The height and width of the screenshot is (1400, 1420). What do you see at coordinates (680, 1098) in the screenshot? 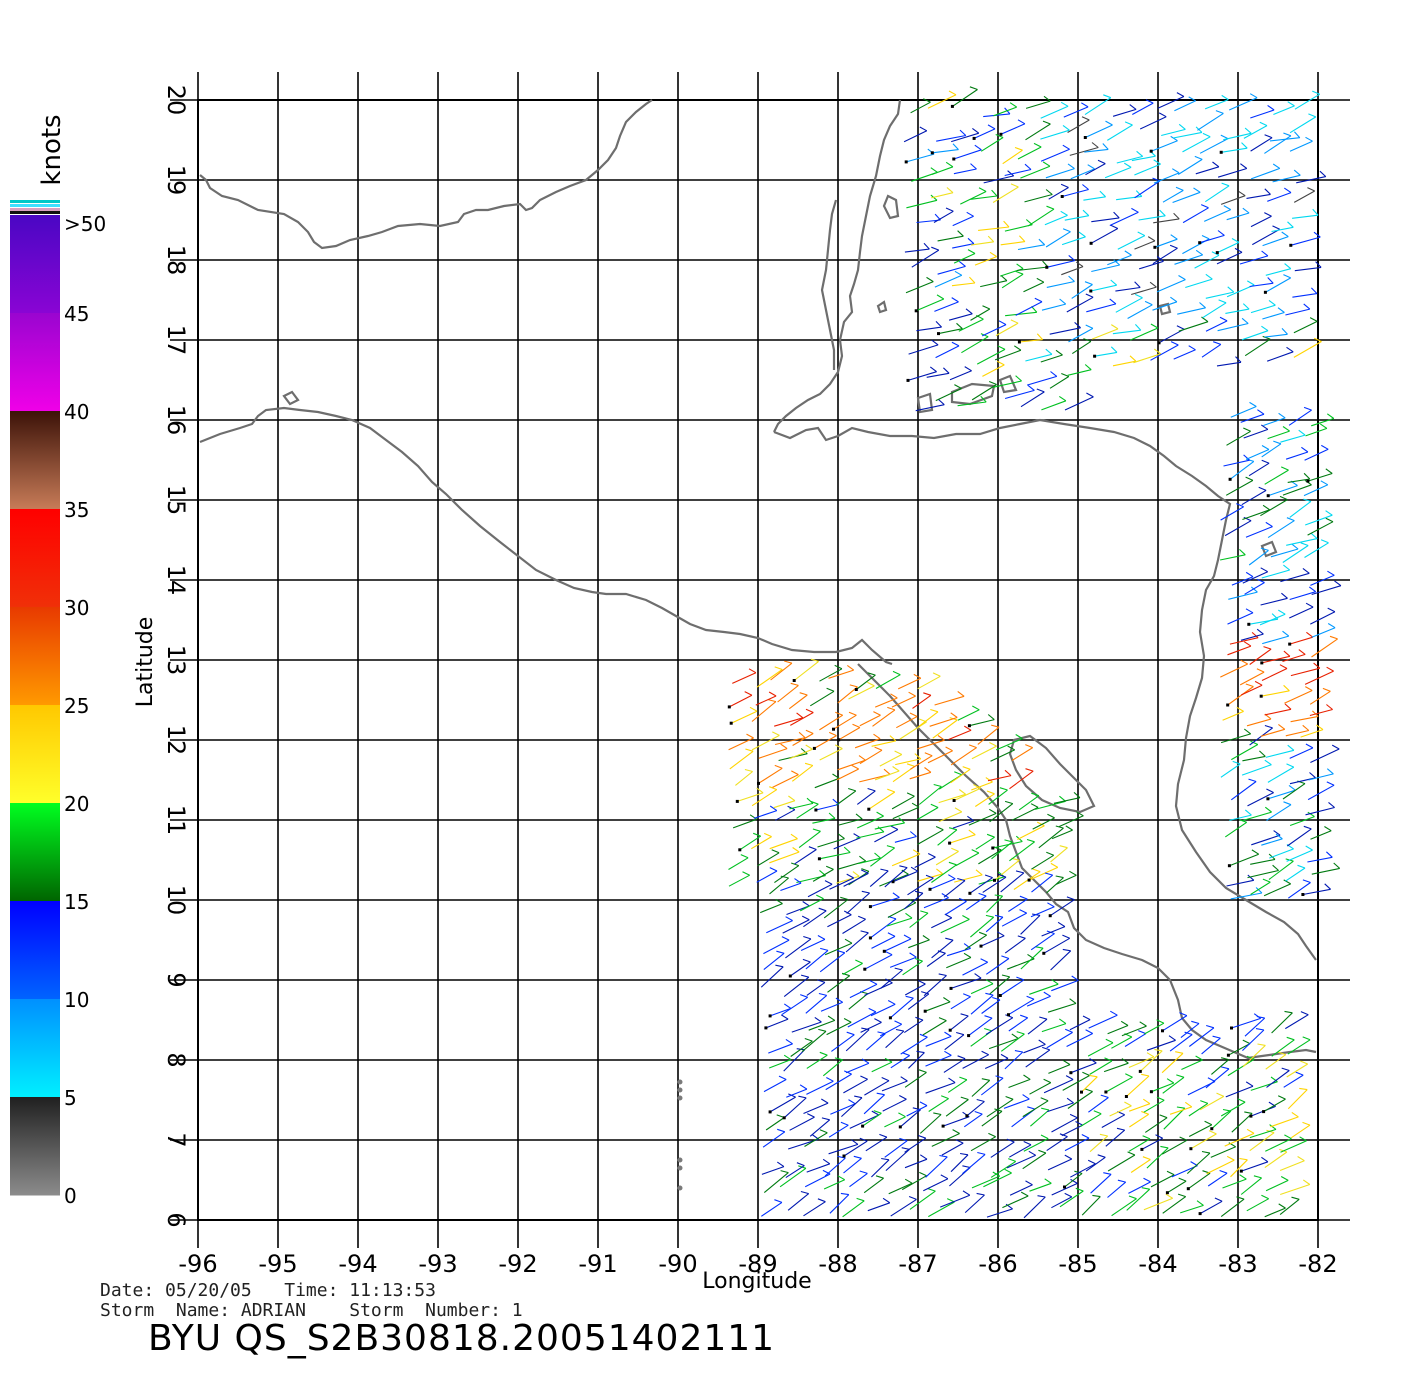
I see `dot` at bounding box center [680, 1098].